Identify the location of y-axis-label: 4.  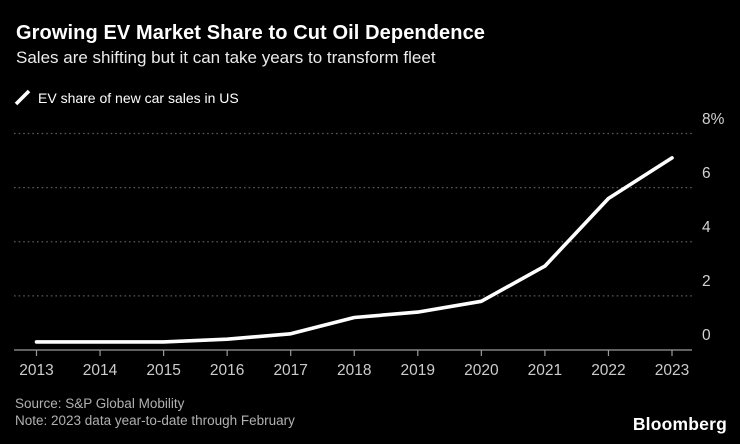
(706, 227).